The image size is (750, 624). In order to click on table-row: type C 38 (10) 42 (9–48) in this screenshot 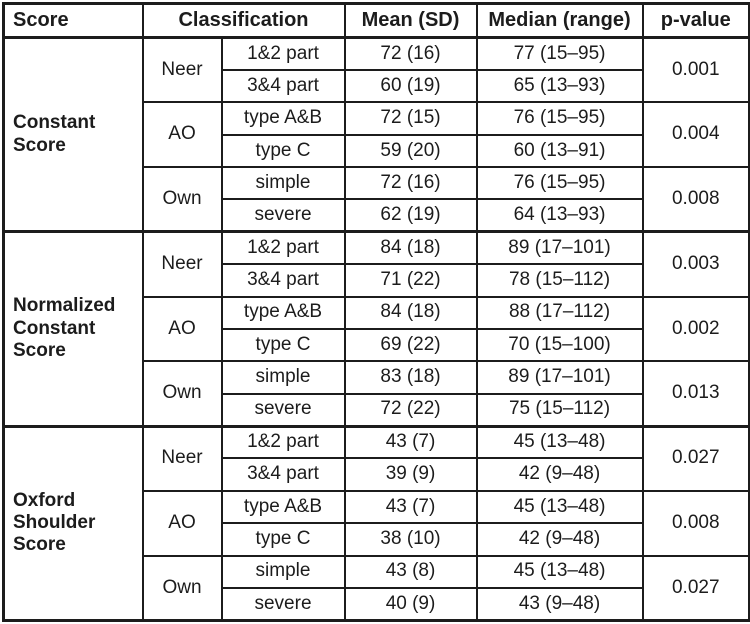, I will do `click(377, 539)`.